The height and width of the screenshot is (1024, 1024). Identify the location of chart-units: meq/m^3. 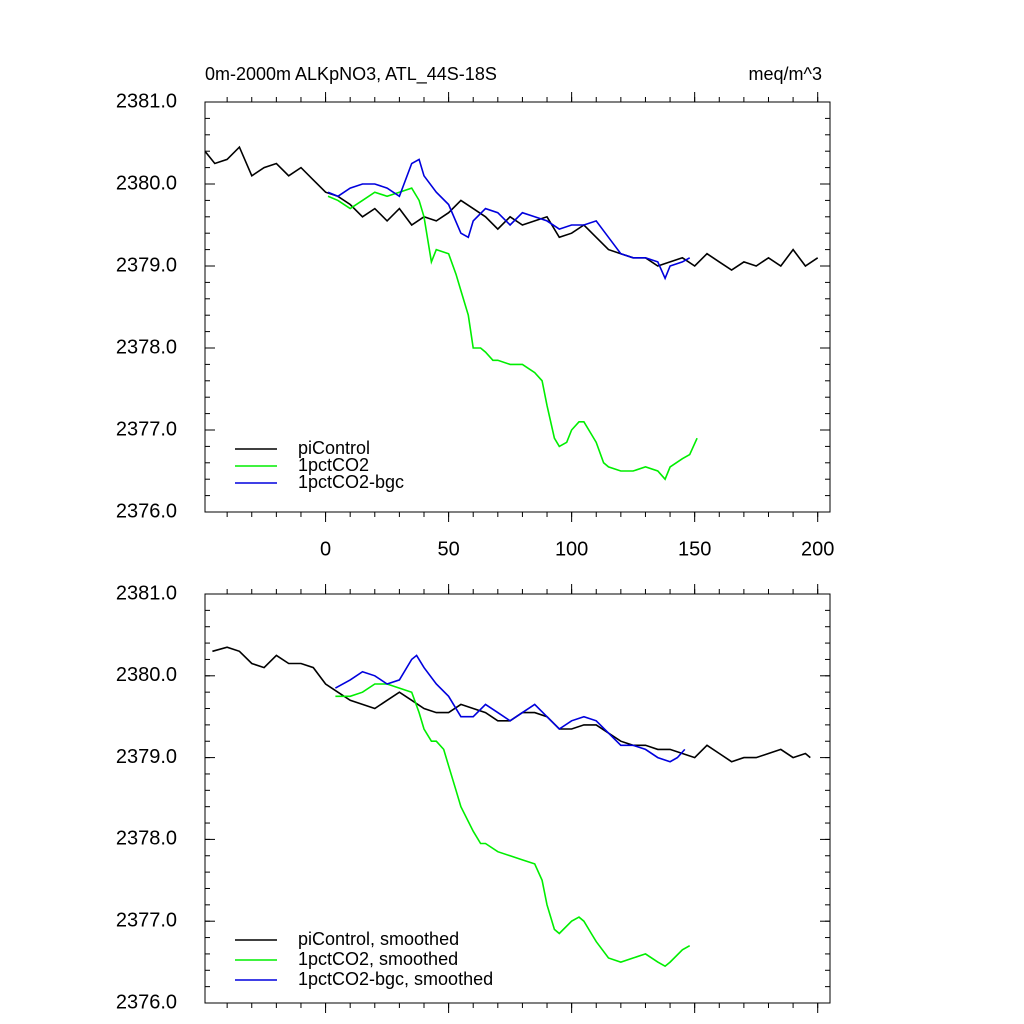
(785, 74).